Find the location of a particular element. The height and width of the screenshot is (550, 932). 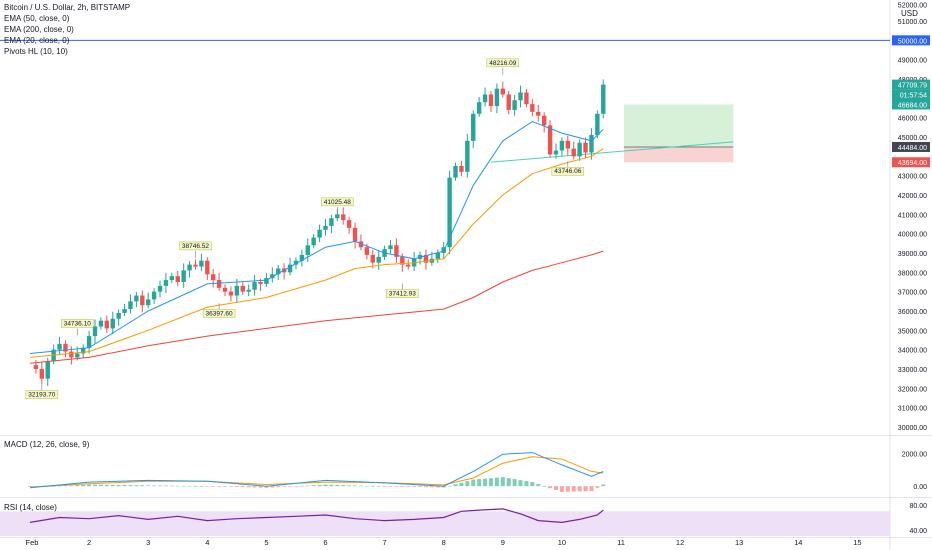

currency-label: USD is located at coordinates (909, 13).